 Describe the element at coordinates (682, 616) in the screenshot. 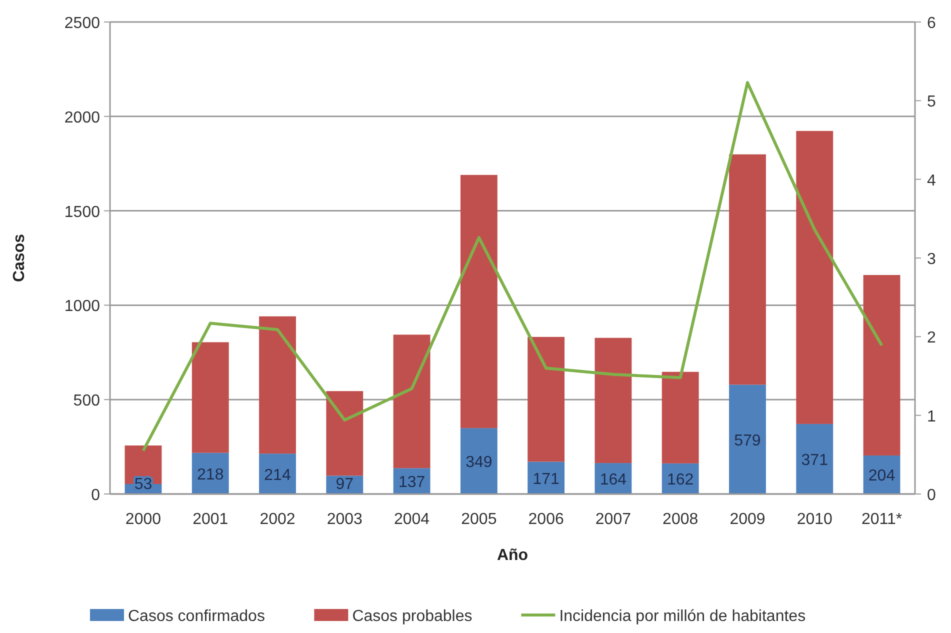

I see `legend-label: Incidencia por millón de habitantes` at that location.